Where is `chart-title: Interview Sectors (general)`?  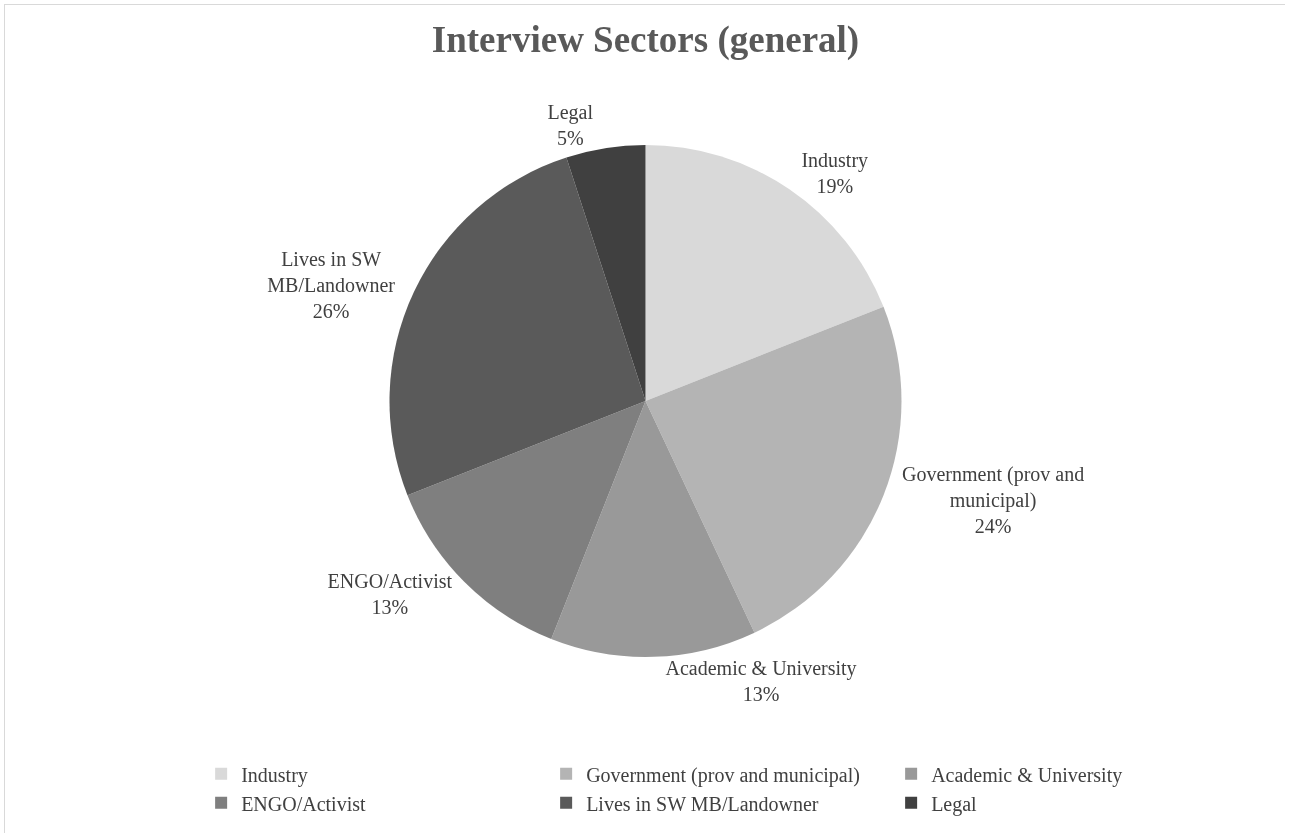
chart-title: Interview Sectors (general) is located at coordinates (645, 39).